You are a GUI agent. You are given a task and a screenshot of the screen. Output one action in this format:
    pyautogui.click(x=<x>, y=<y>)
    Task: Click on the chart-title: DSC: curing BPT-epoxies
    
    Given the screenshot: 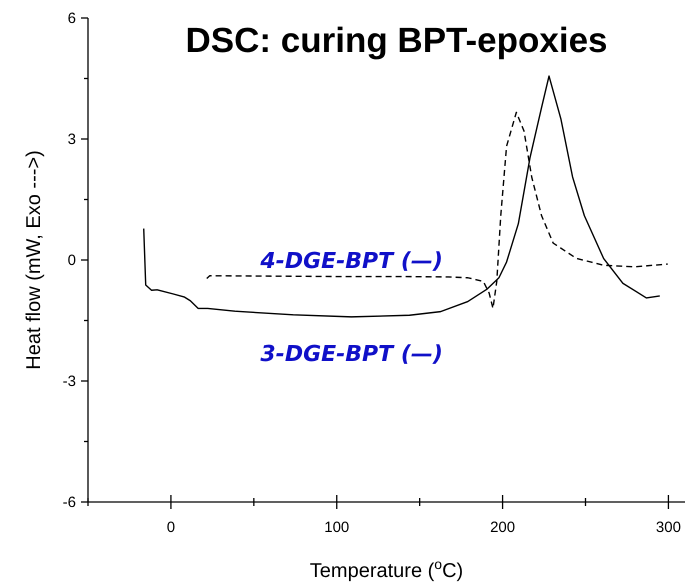 What is the action you would take?
    pyautogui.click(x=396, y=40)
    